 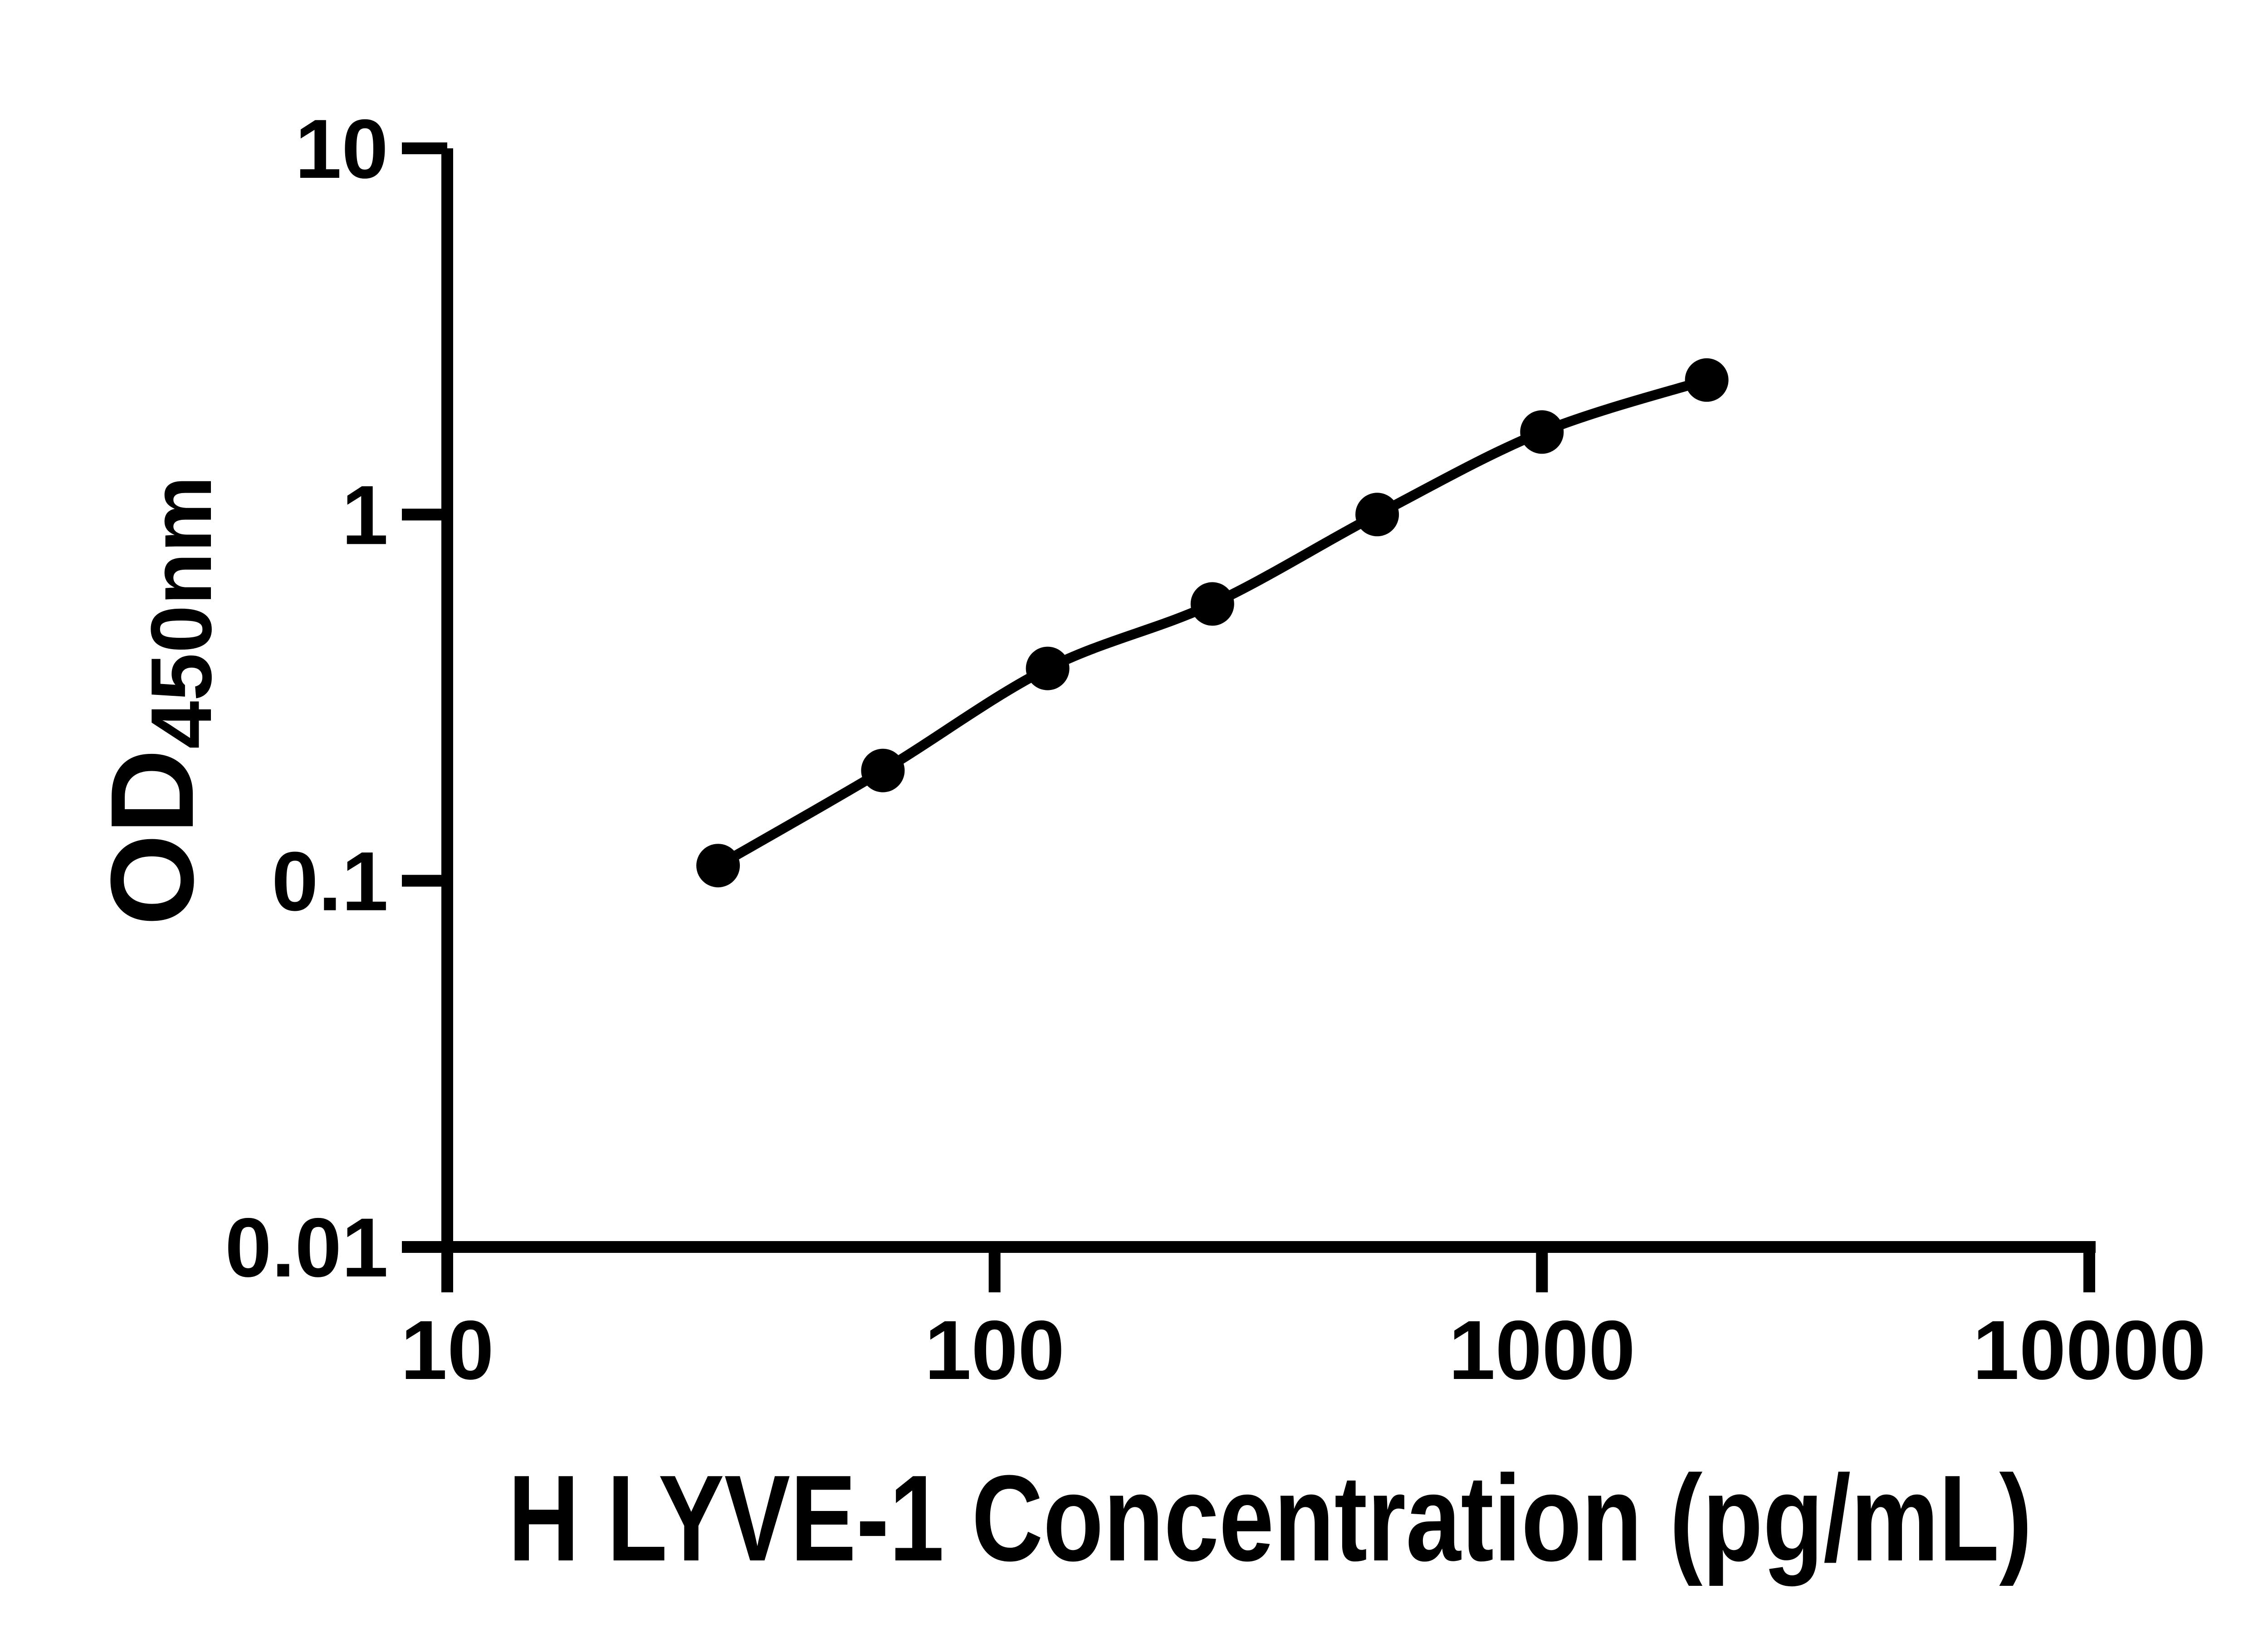 I want to click on standard-curve-series, so click(x=1213, y=623).